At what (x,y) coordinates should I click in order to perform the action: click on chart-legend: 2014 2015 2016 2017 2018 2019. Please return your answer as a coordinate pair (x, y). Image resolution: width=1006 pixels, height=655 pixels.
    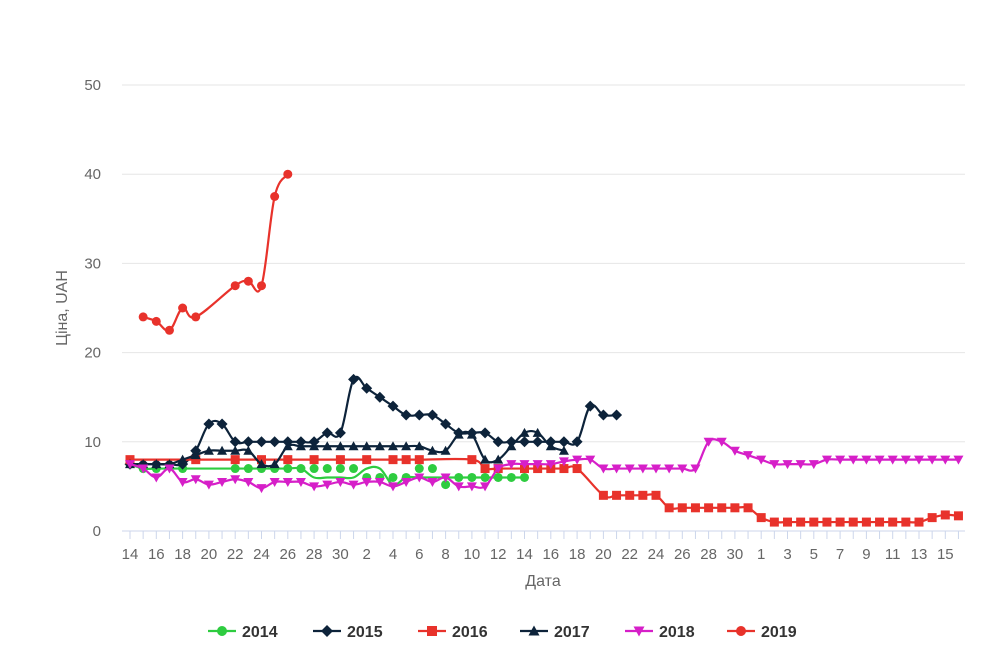
    Looking at the image, I should click on (502, 632).